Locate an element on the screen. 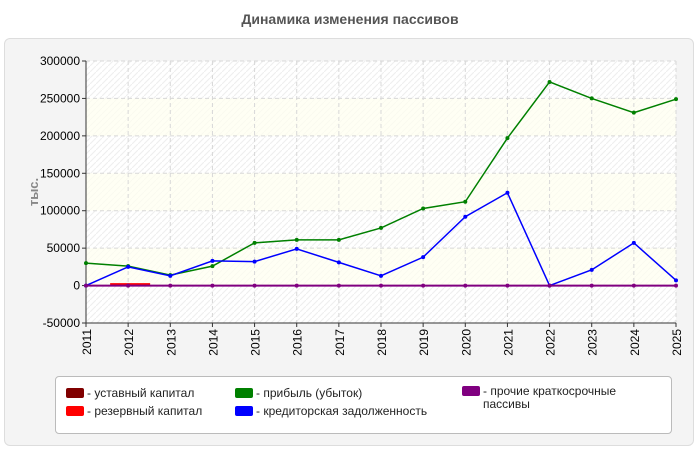 Image resolution: width=700 pixels, height=450 pixels. legend-swatch-kreditorskaya is located at coordinates (244, 411).